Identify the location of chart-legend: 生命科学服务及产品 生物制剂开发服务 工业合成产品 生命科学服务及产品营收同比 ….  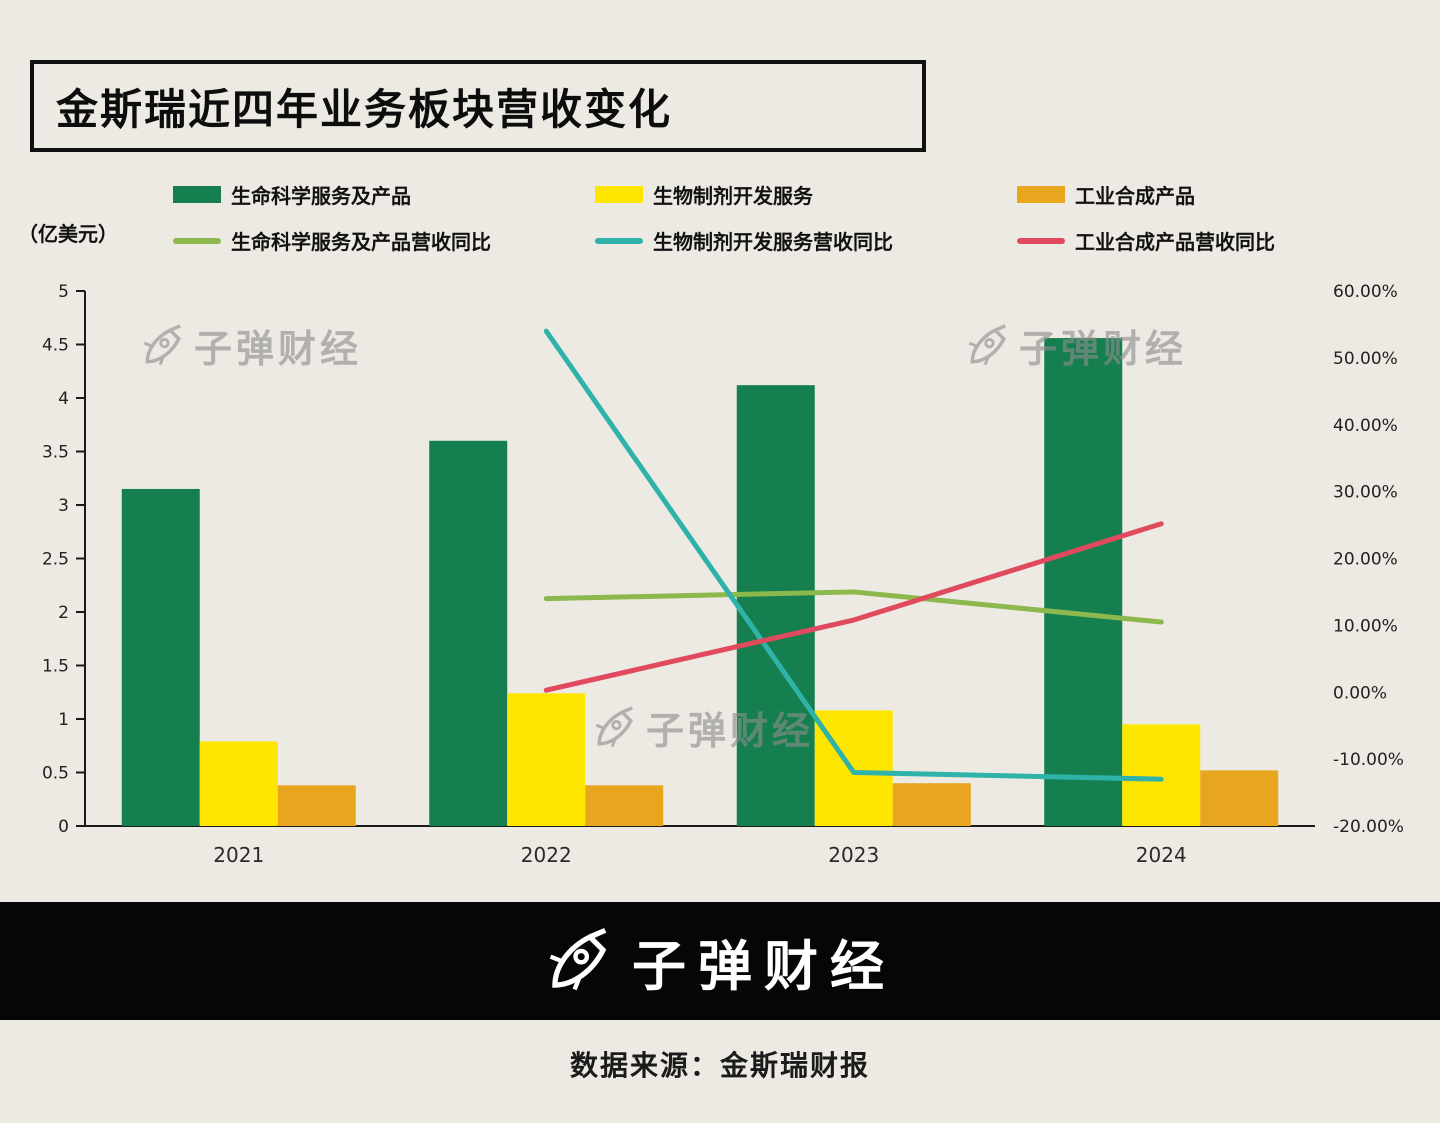
(806, 217).